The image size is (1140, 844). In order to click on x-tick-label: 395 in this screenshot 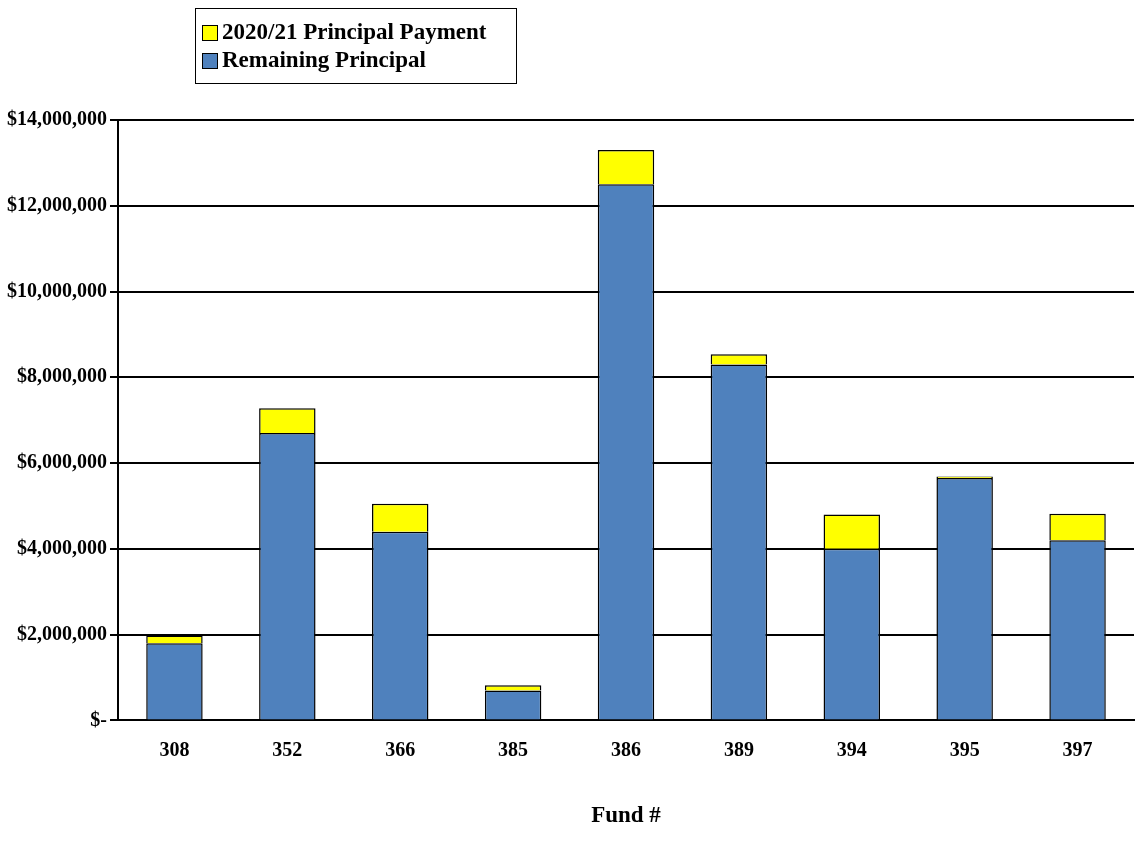, I will do `click(964, 748)`.